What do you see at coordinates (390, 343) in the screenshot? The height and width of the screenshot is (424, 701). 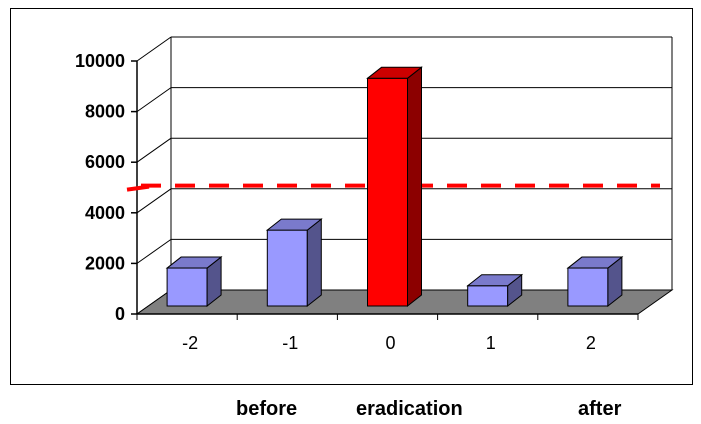 I see `xtick-label-2: 0` at bounding box center [390, 343].